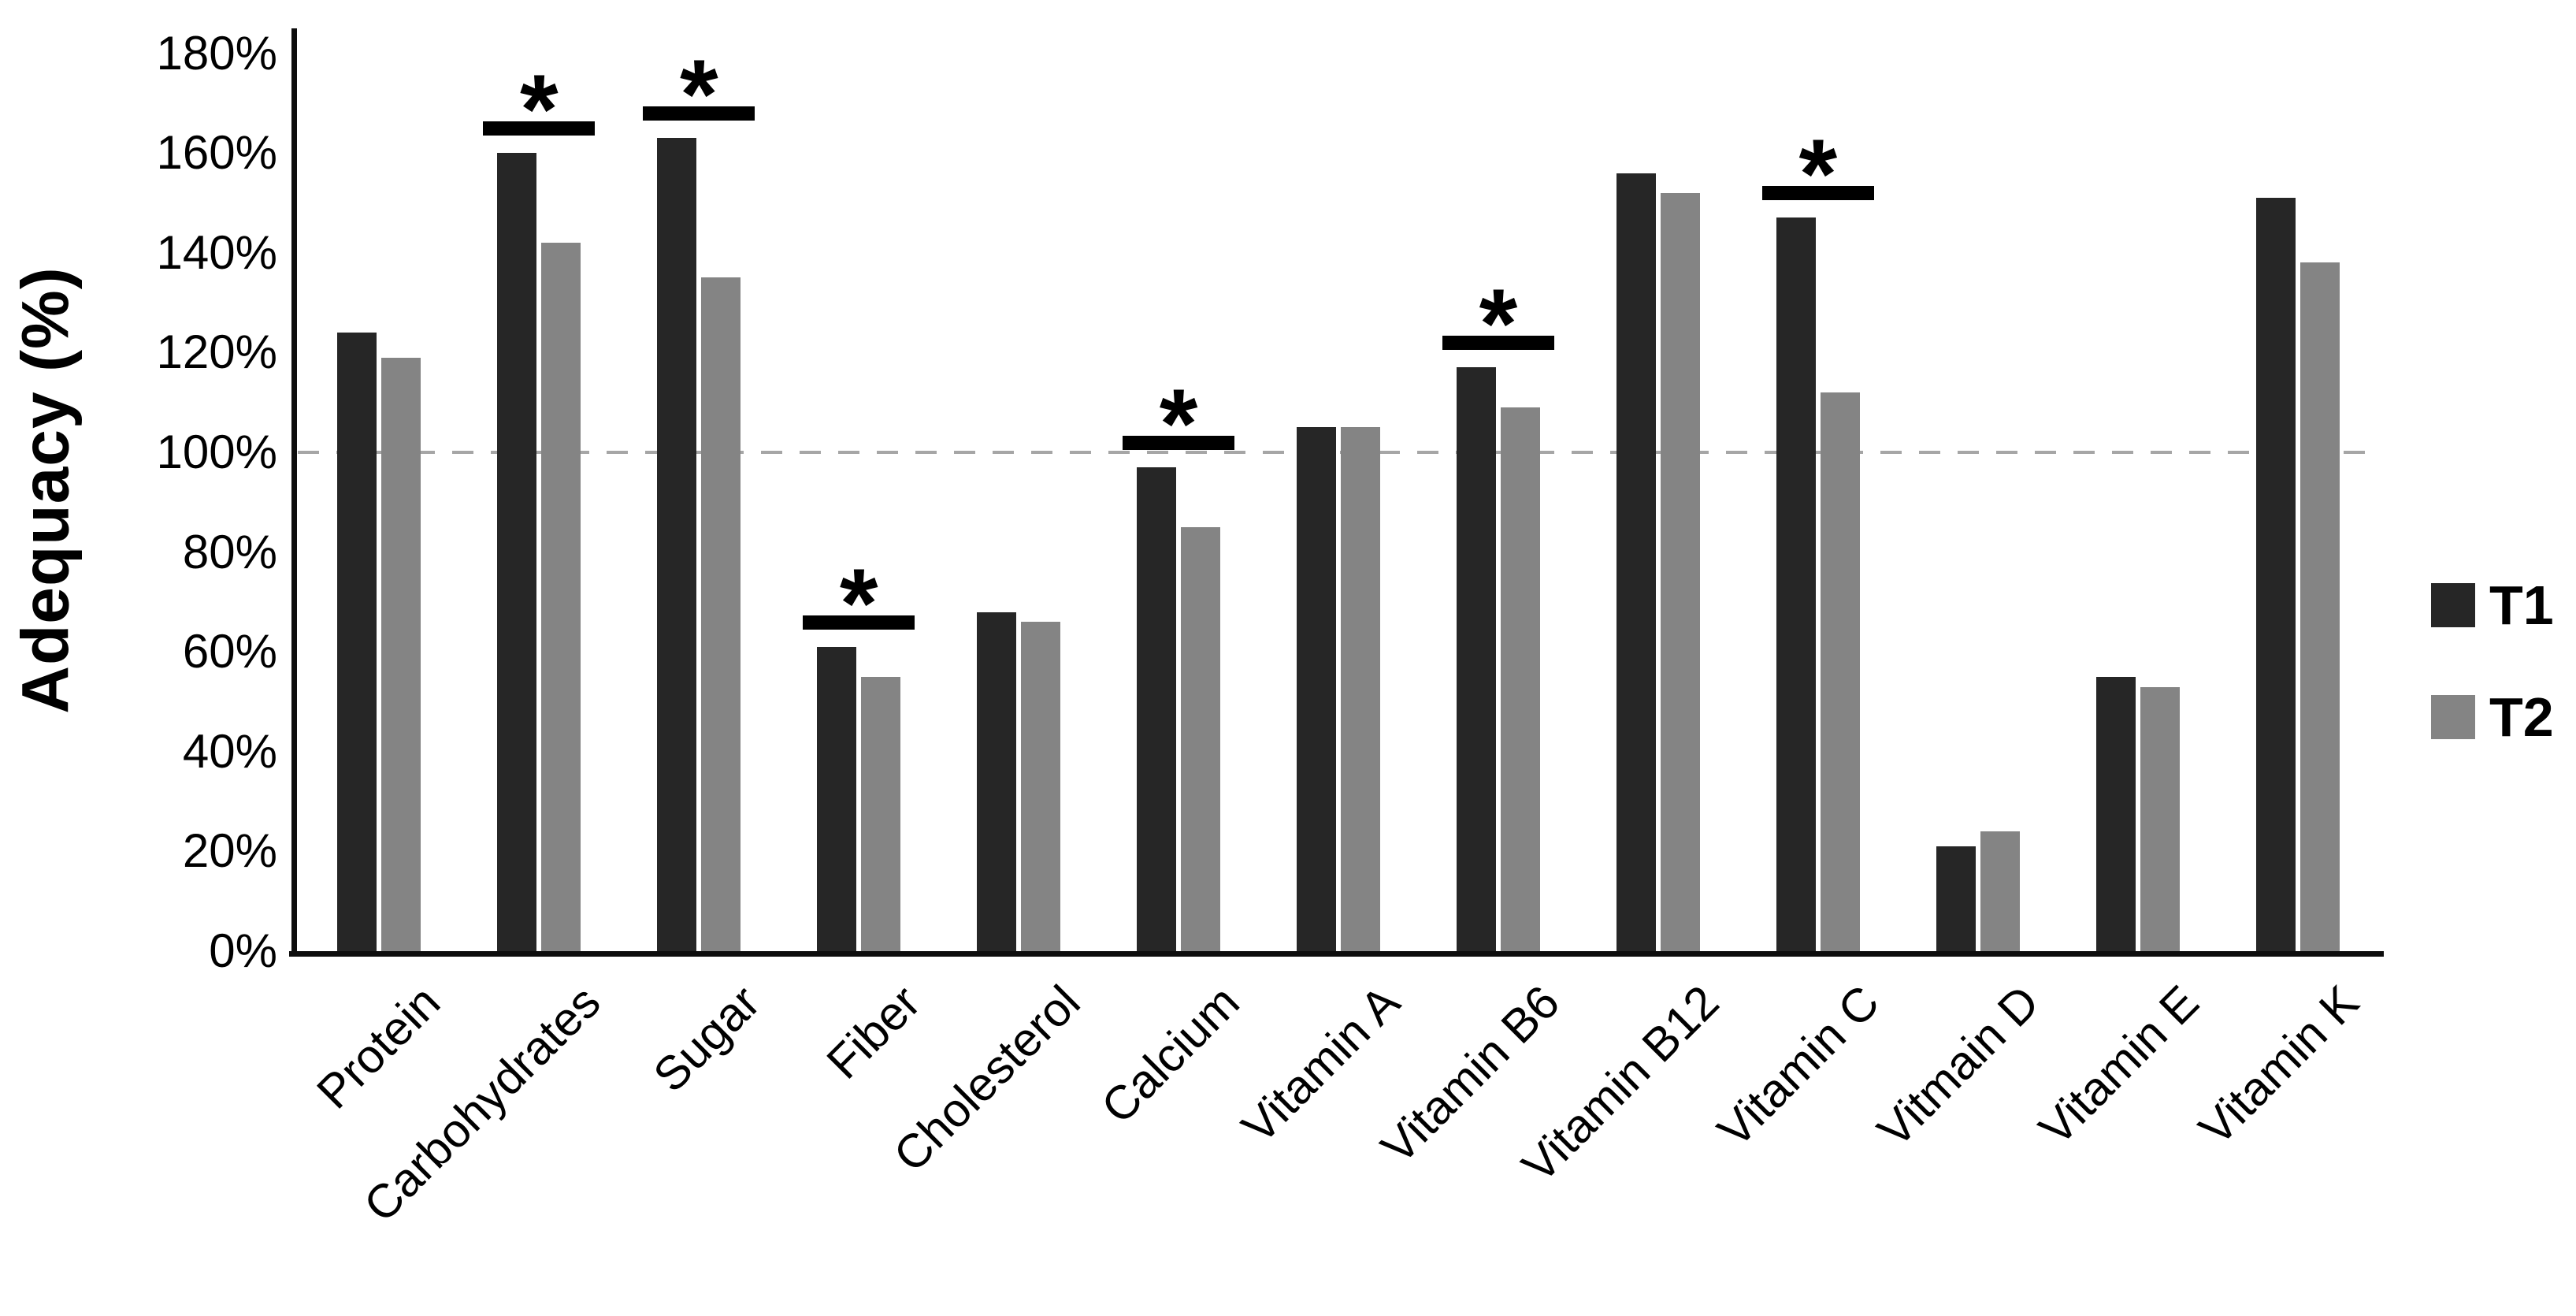 The height and width of the screenshot is (1316, 2576). What do you see at coordinates (2453, 717) in the screenshot?
I see `legend-swatch-t2` at bounding box center [2453, 717].